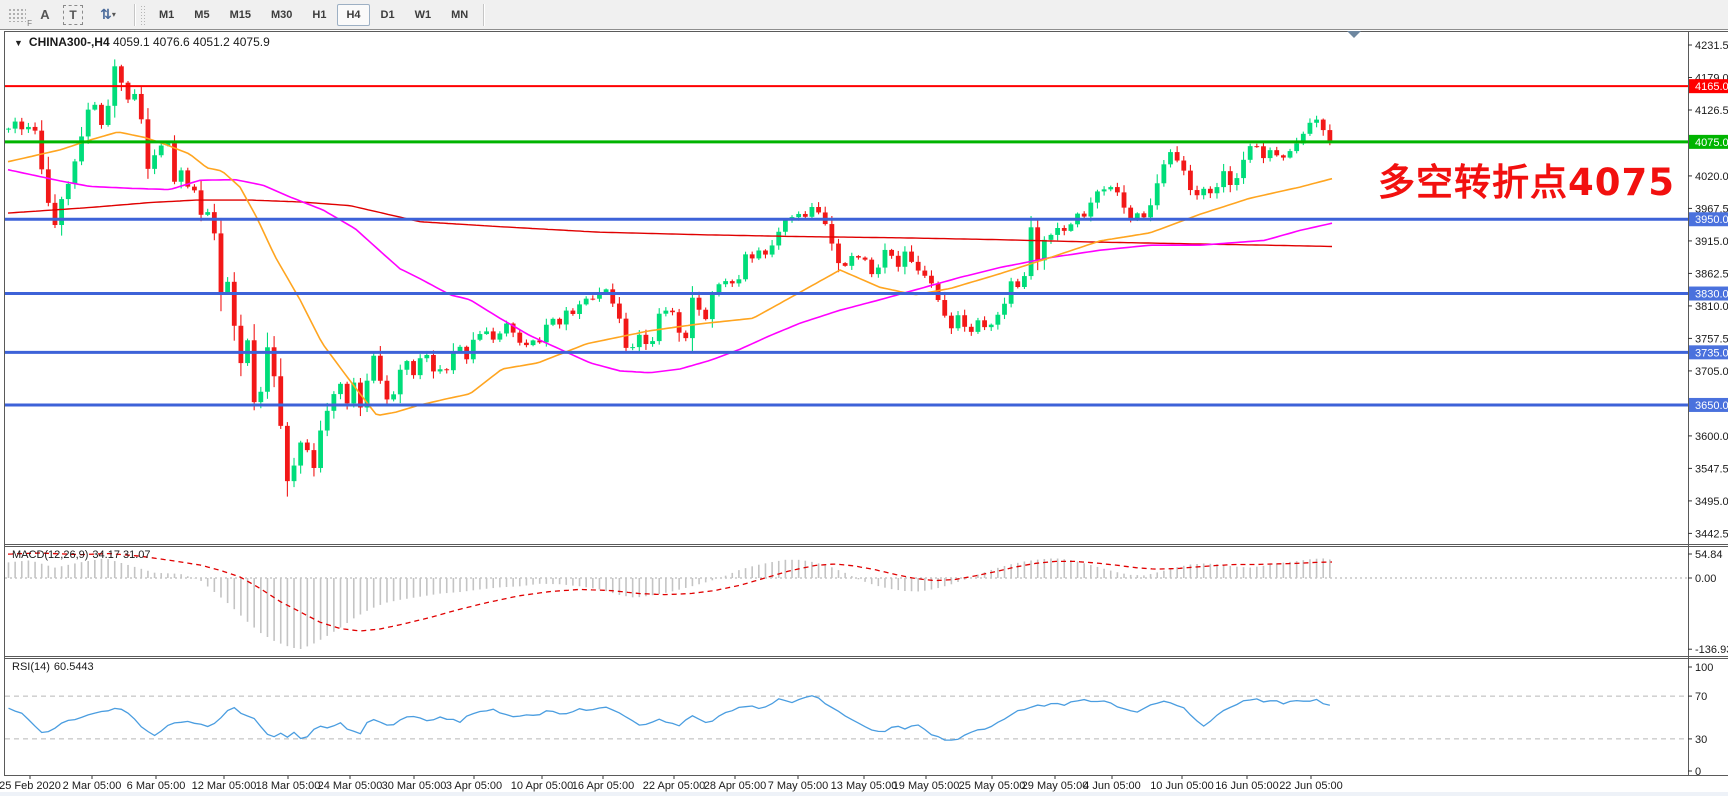 The image size is (1728, 796). I want to click on time-tick-label: 6 Mar 05:00, so click(156, 786).